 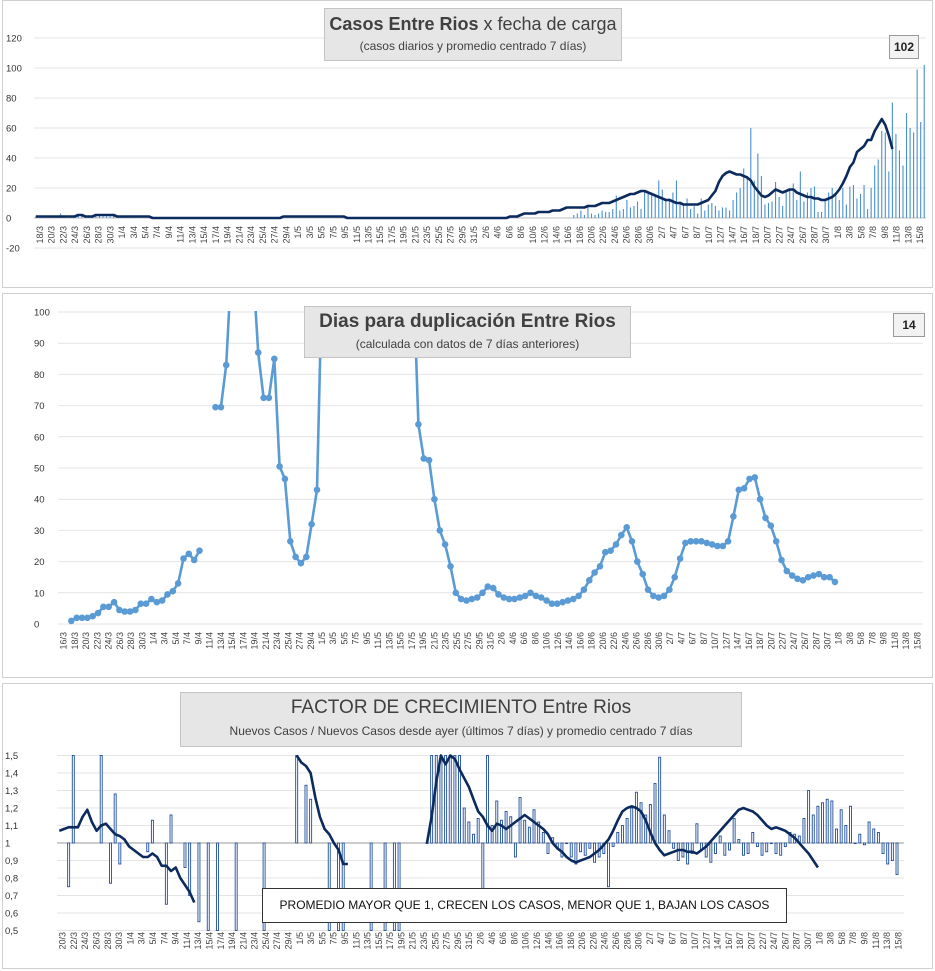 I want to click on x-tick-label: 3/5, so click(x=310, y=232).